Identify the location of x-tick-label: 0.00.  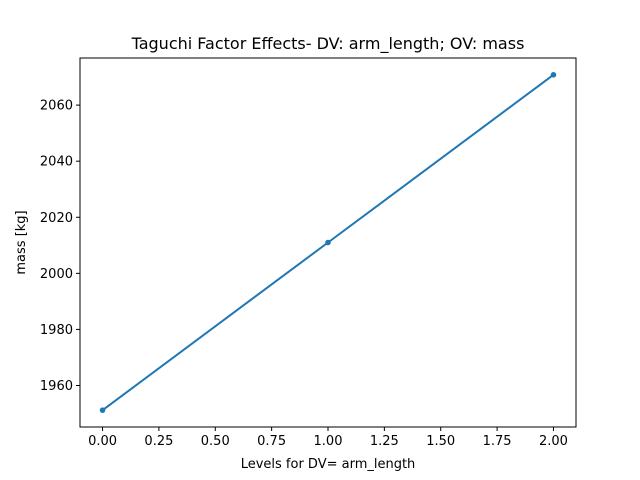
(102, 441).